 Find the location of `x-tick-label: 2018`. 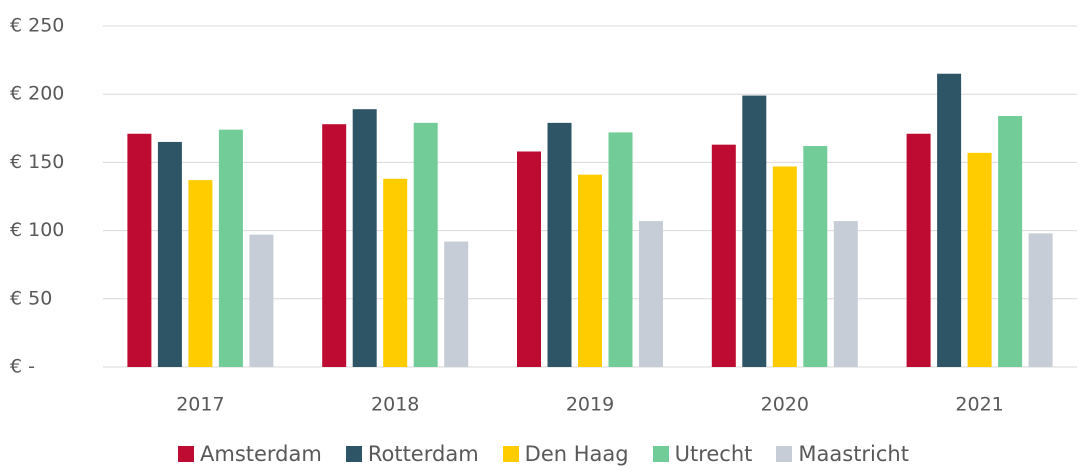

x-tick-label: 2018 is located at coordinates (395, 405).